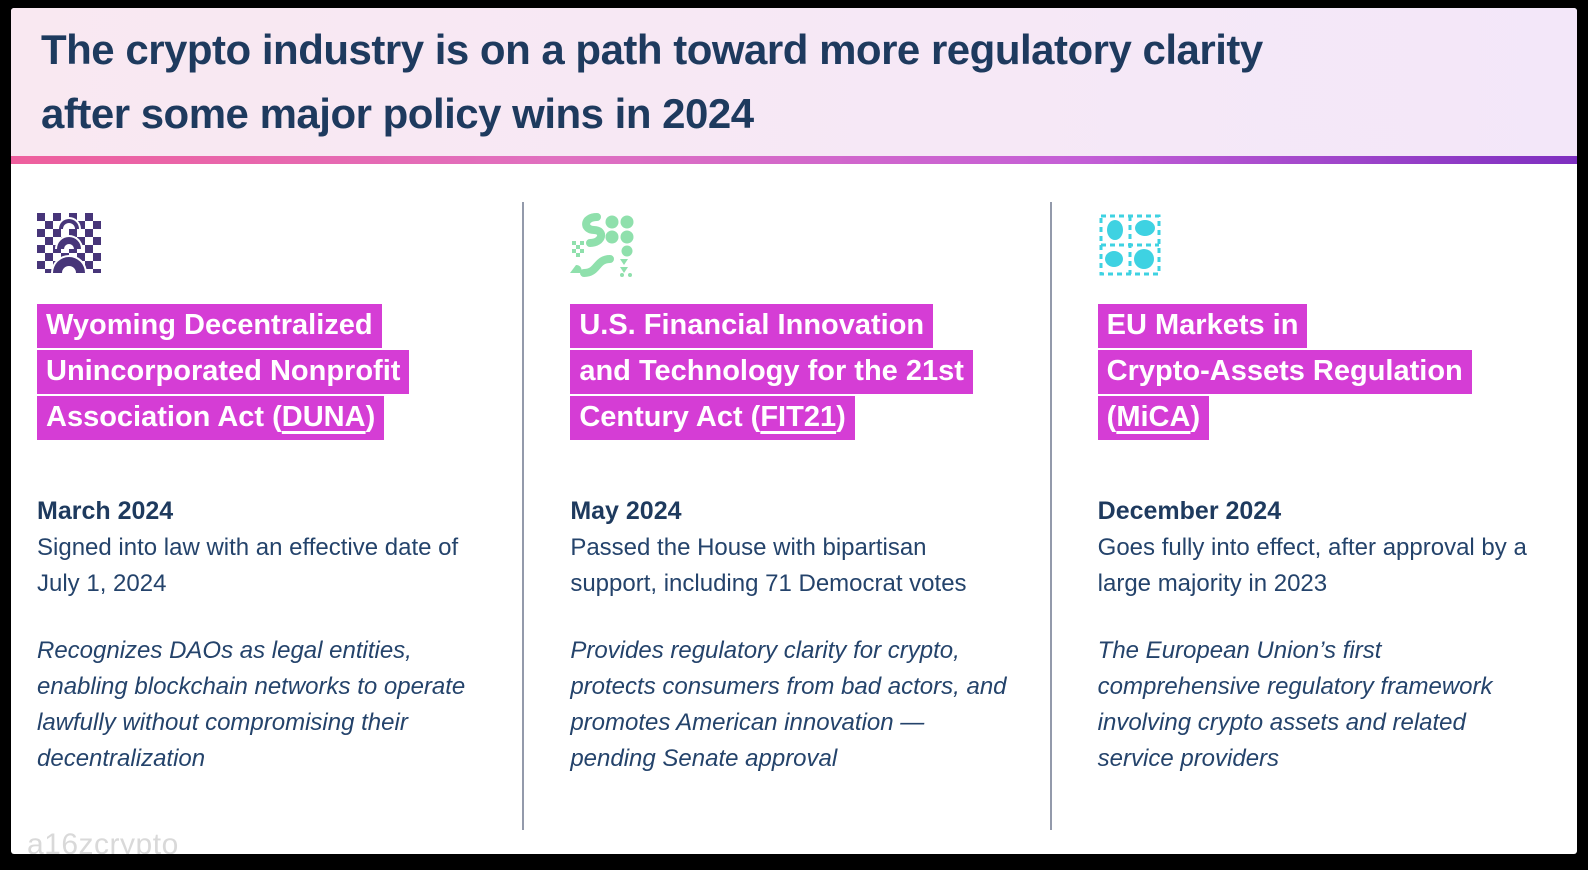 The image size is (1588, 870). I want to click on date-label: March 2024, so click(105, 511).